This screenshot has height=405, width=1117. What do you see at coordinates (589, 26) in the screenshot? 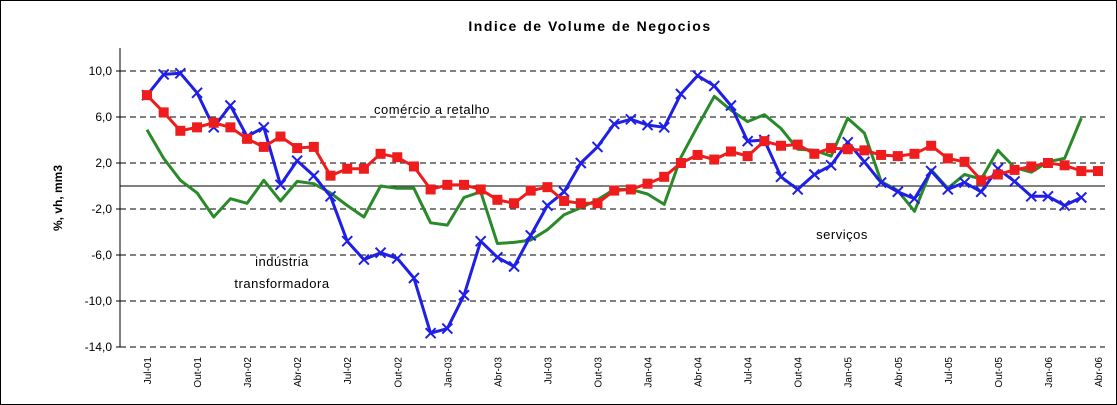
I see `chart-title: Indice de Volume de Negocios` at bounding box center [589, 26].